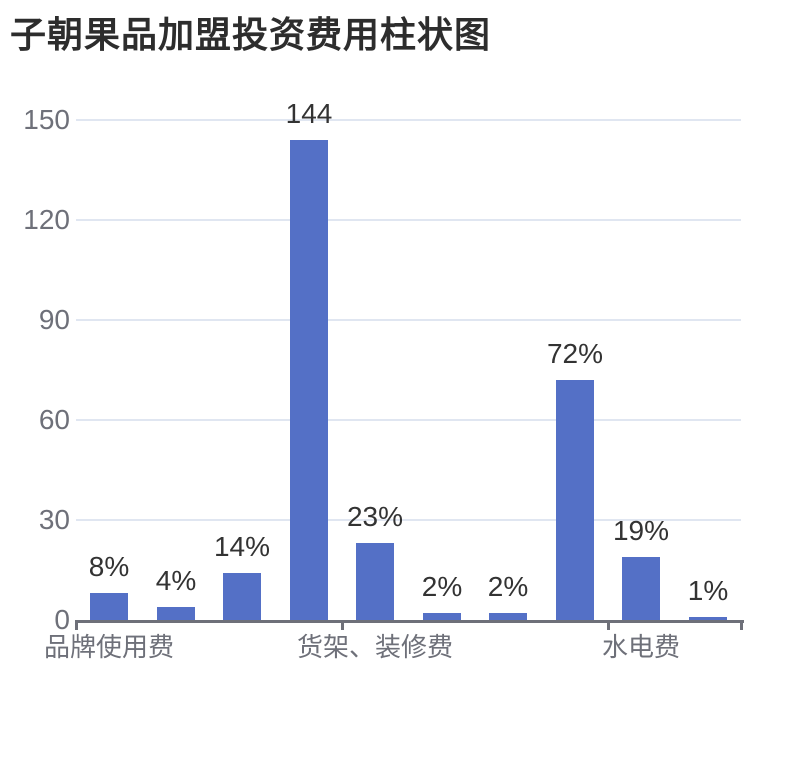 This screenshot has height=760, width=810. Describe the element at coordinates (409, 621) in the screenshot. I see `x-axis-line` at that location.